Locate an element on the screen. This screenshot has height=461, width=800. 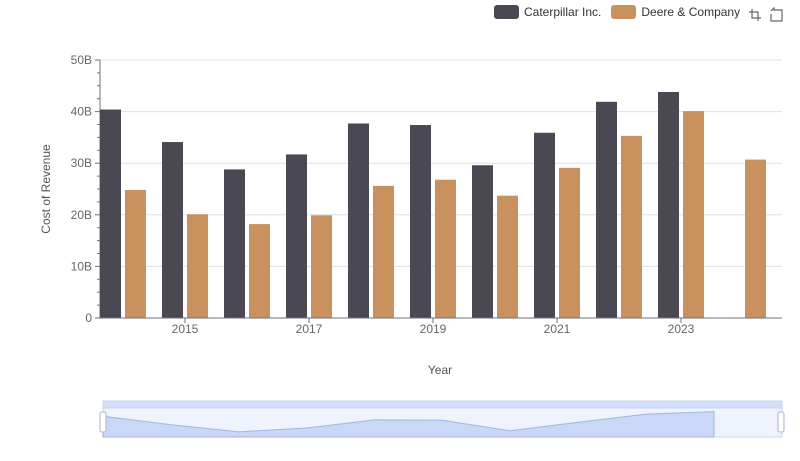
slider-handle-left is located at coordinates (103, 422).